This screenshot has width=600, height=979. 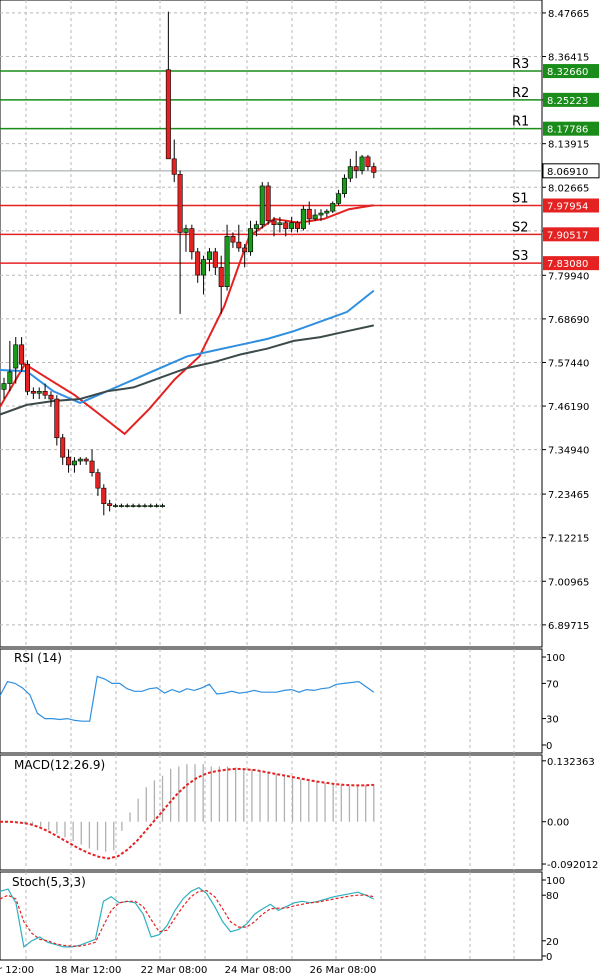 I want to click on level-label-r1: R1, so click(x=520, y=122).